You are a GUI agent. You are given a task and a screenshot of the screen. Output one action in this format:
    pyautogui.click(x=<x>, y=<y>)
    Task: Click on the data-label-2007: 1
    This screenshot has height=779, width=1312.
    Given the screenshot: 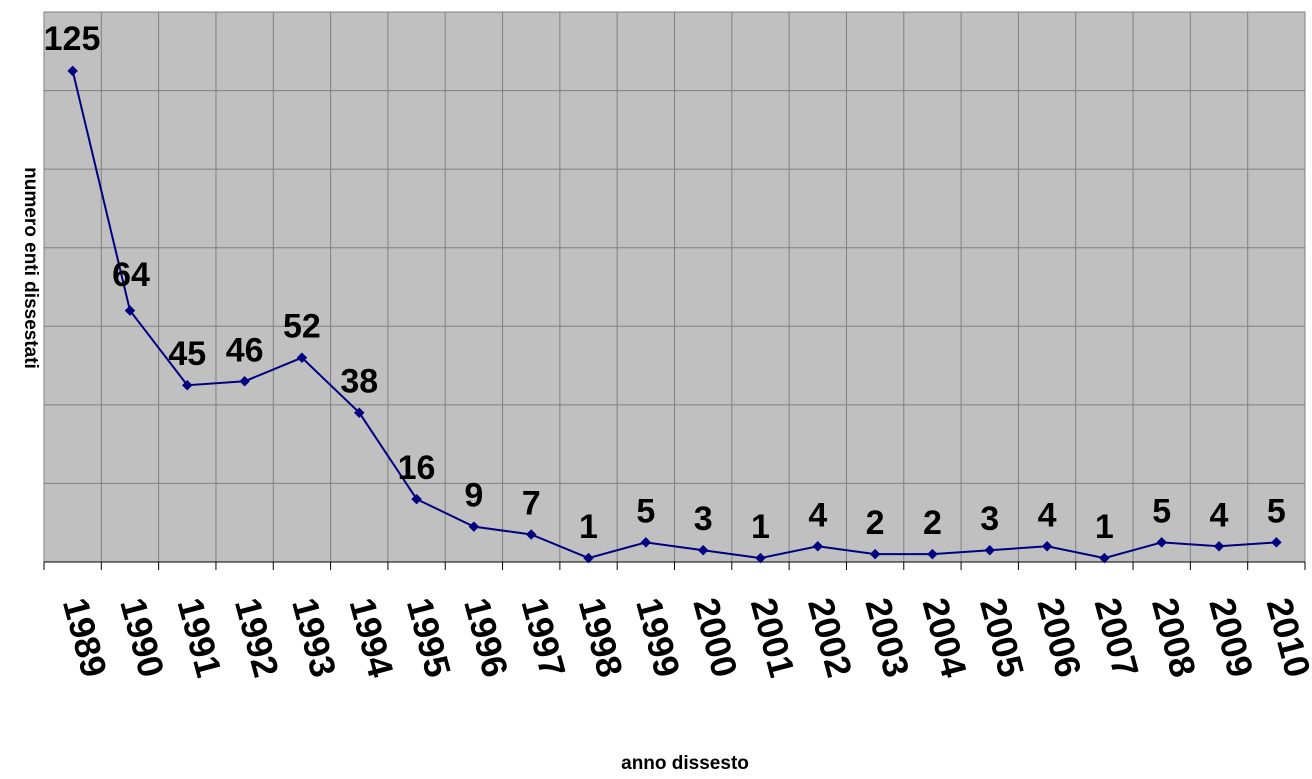 What is the action you would take?
    pyautogui.click(x=1104, y=527)
    